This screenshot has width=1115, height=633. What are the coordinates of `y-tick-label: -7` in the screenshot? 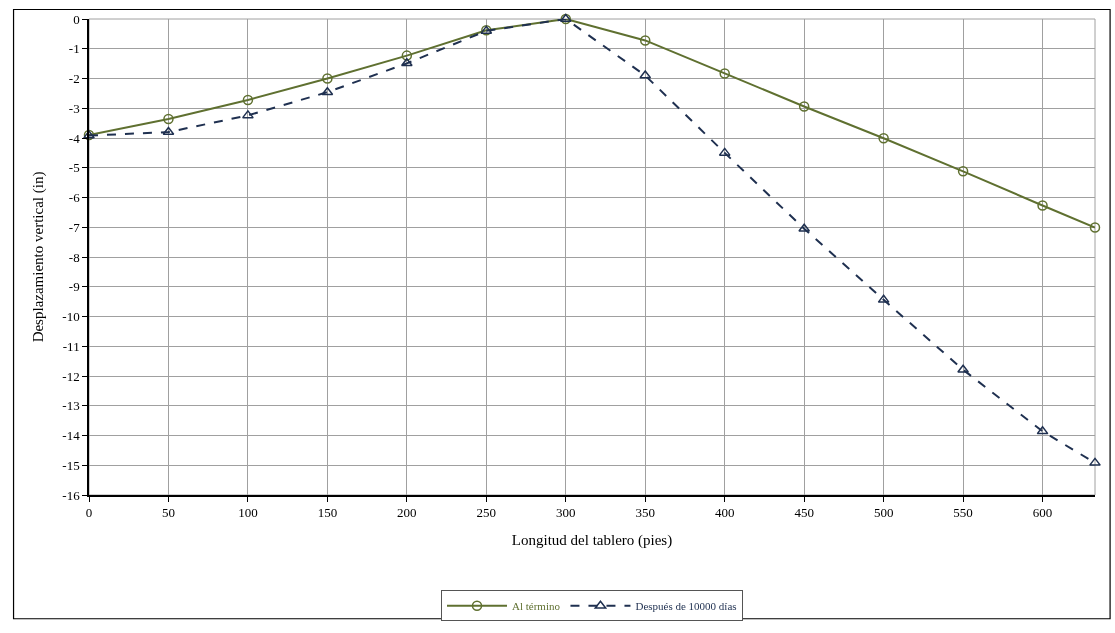 It's located at (74, 227).